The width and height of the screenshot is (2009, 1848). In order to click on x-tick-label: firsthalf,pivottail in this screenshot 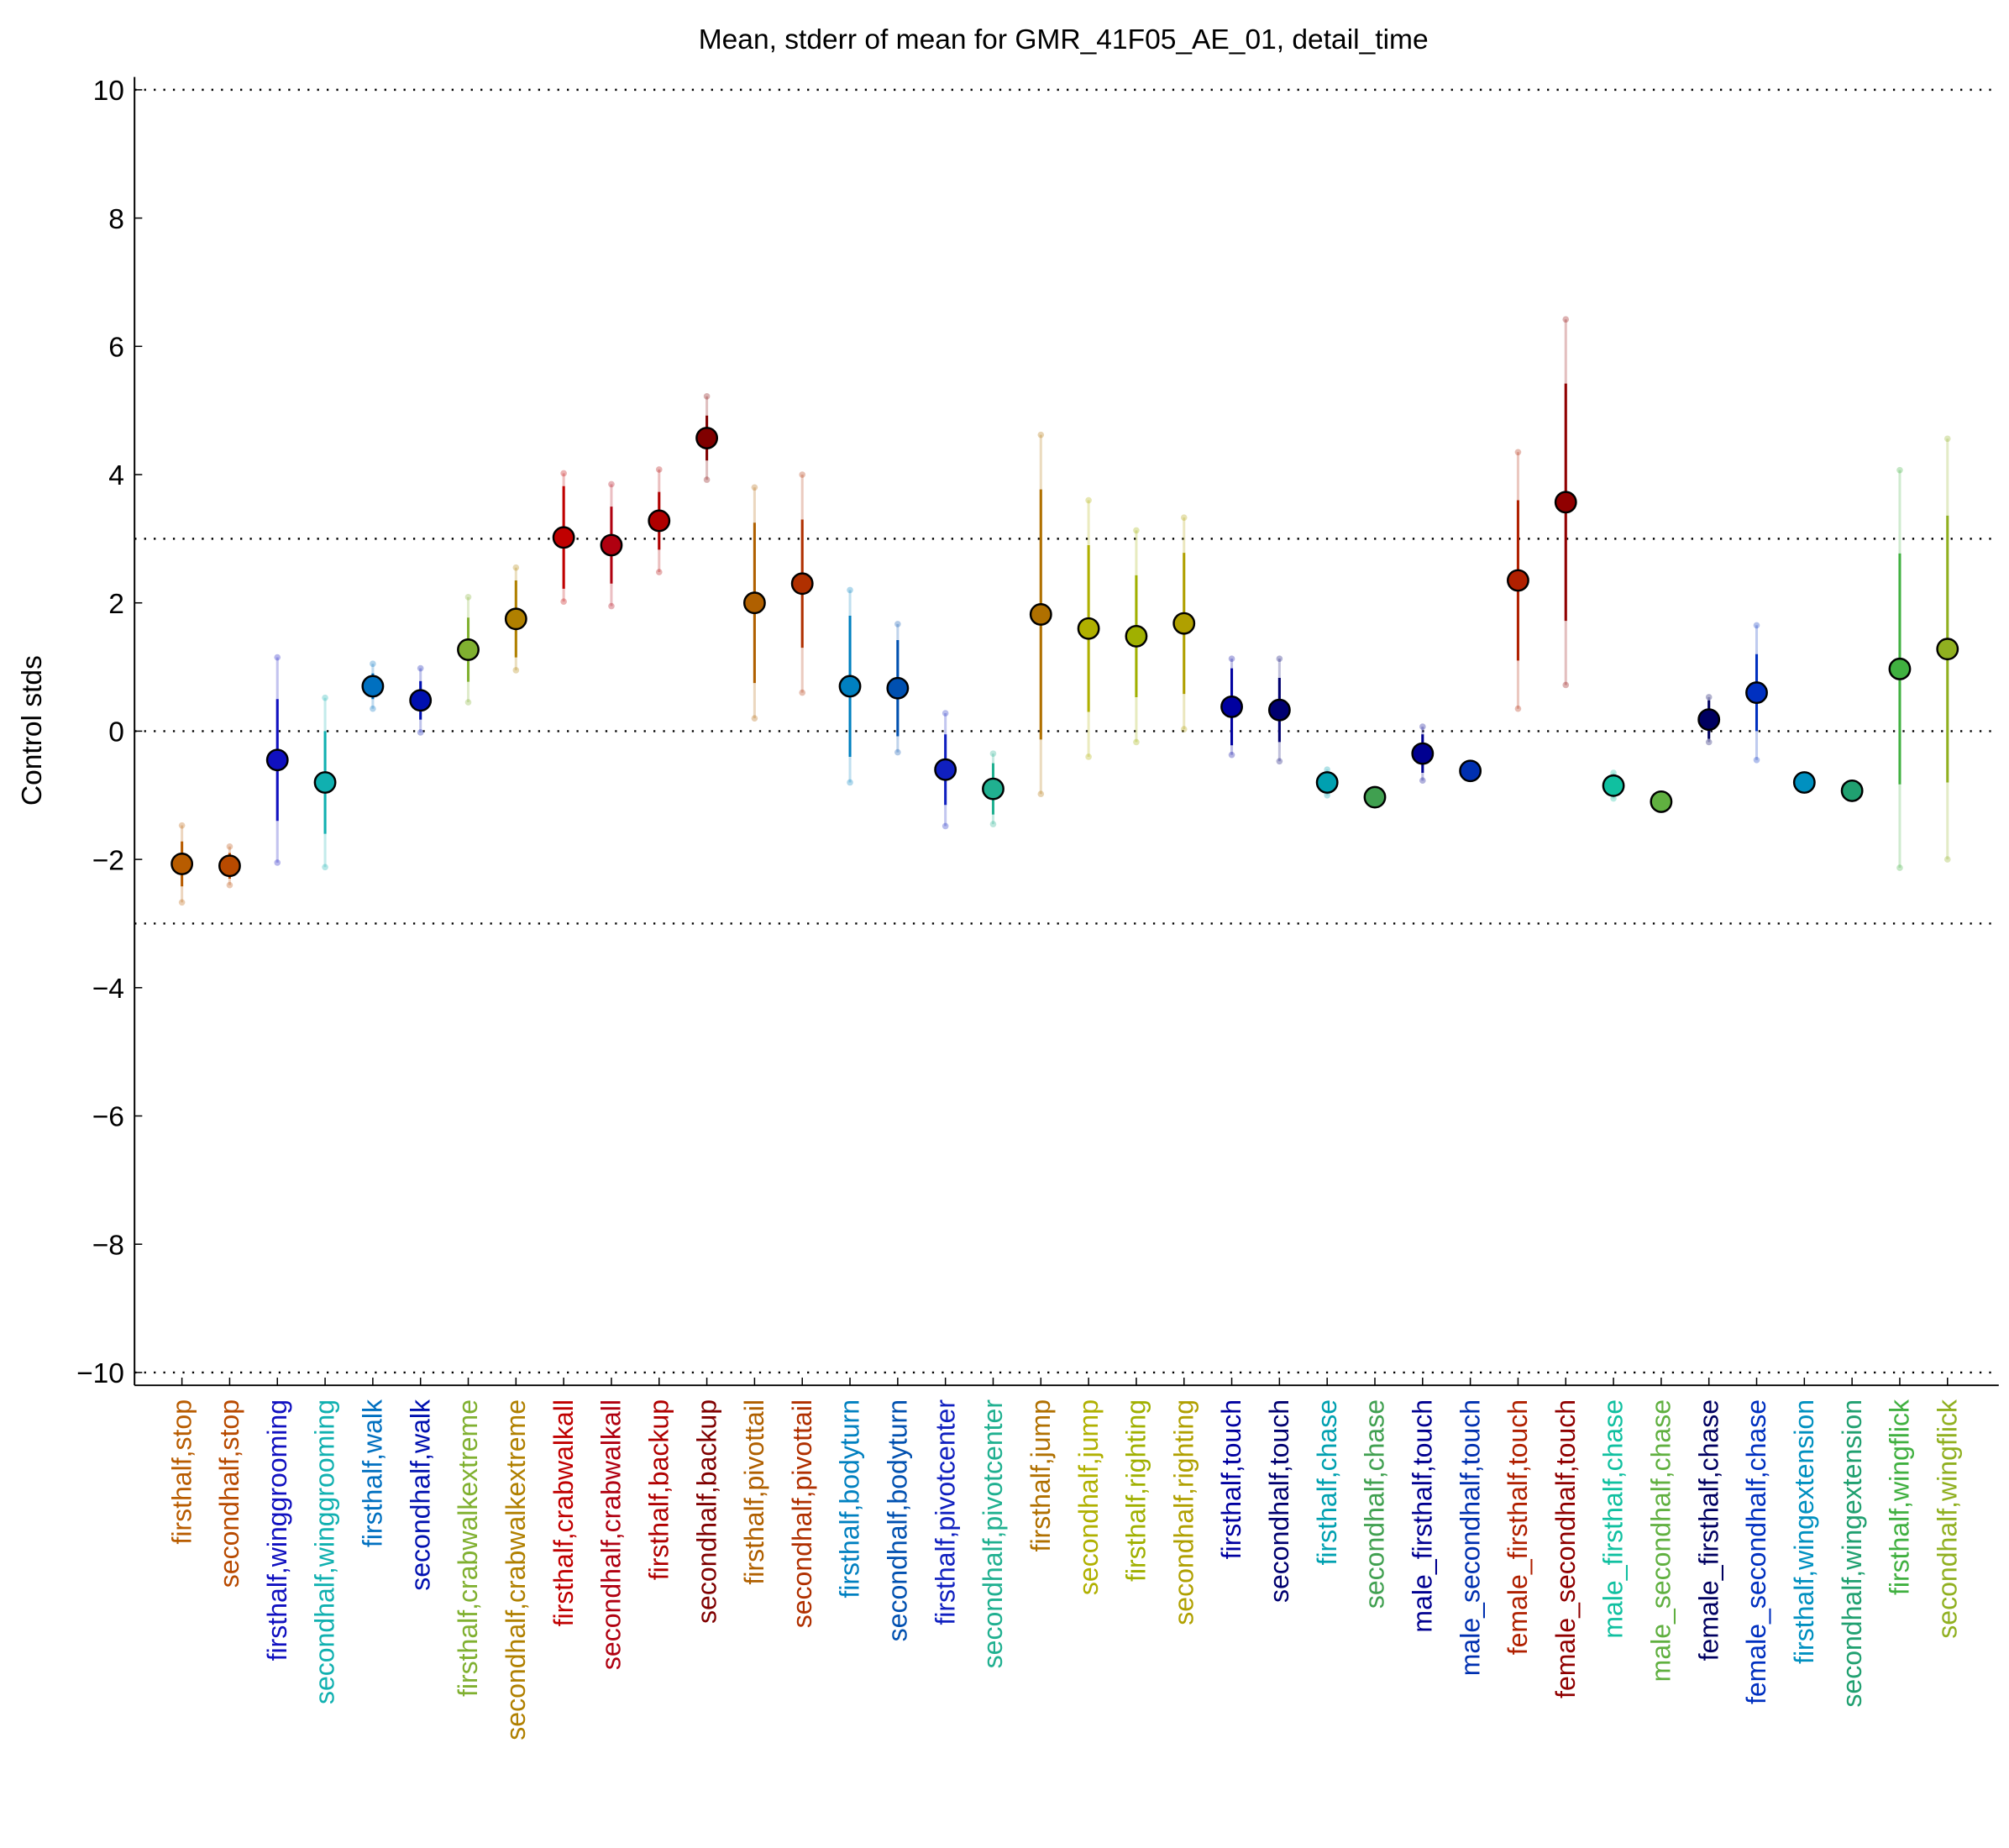, I will do `click(754, 1492)`.